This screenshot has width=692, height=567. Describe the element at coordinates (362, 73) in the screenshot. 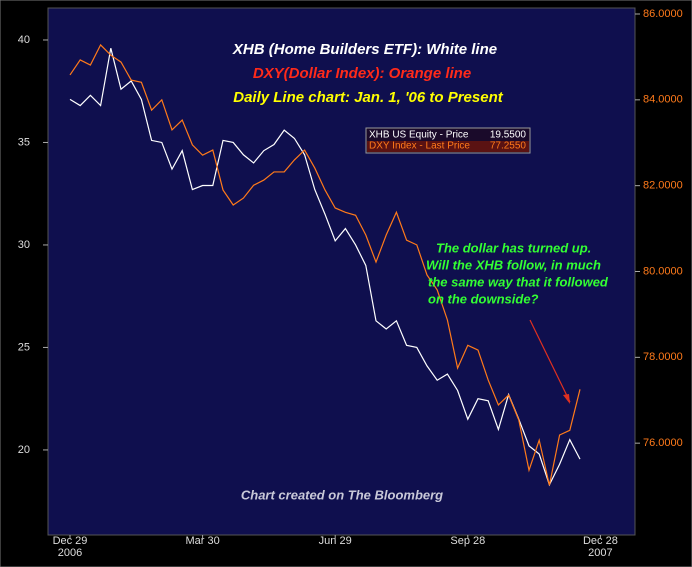

I see `title-line: DXY(Dollar Index): Orange line` at that location.